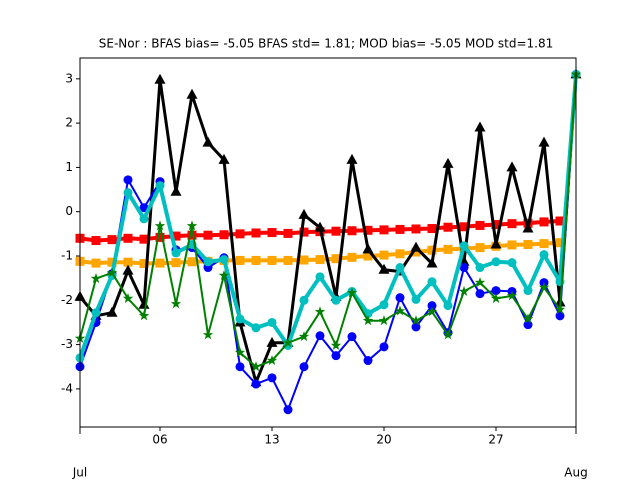 This screenshot has height=480, width=640. What do you see at coordinates (67, 256) in the screenshot?
I see `y-tick-label: -1` at bounding box center [67, 256].